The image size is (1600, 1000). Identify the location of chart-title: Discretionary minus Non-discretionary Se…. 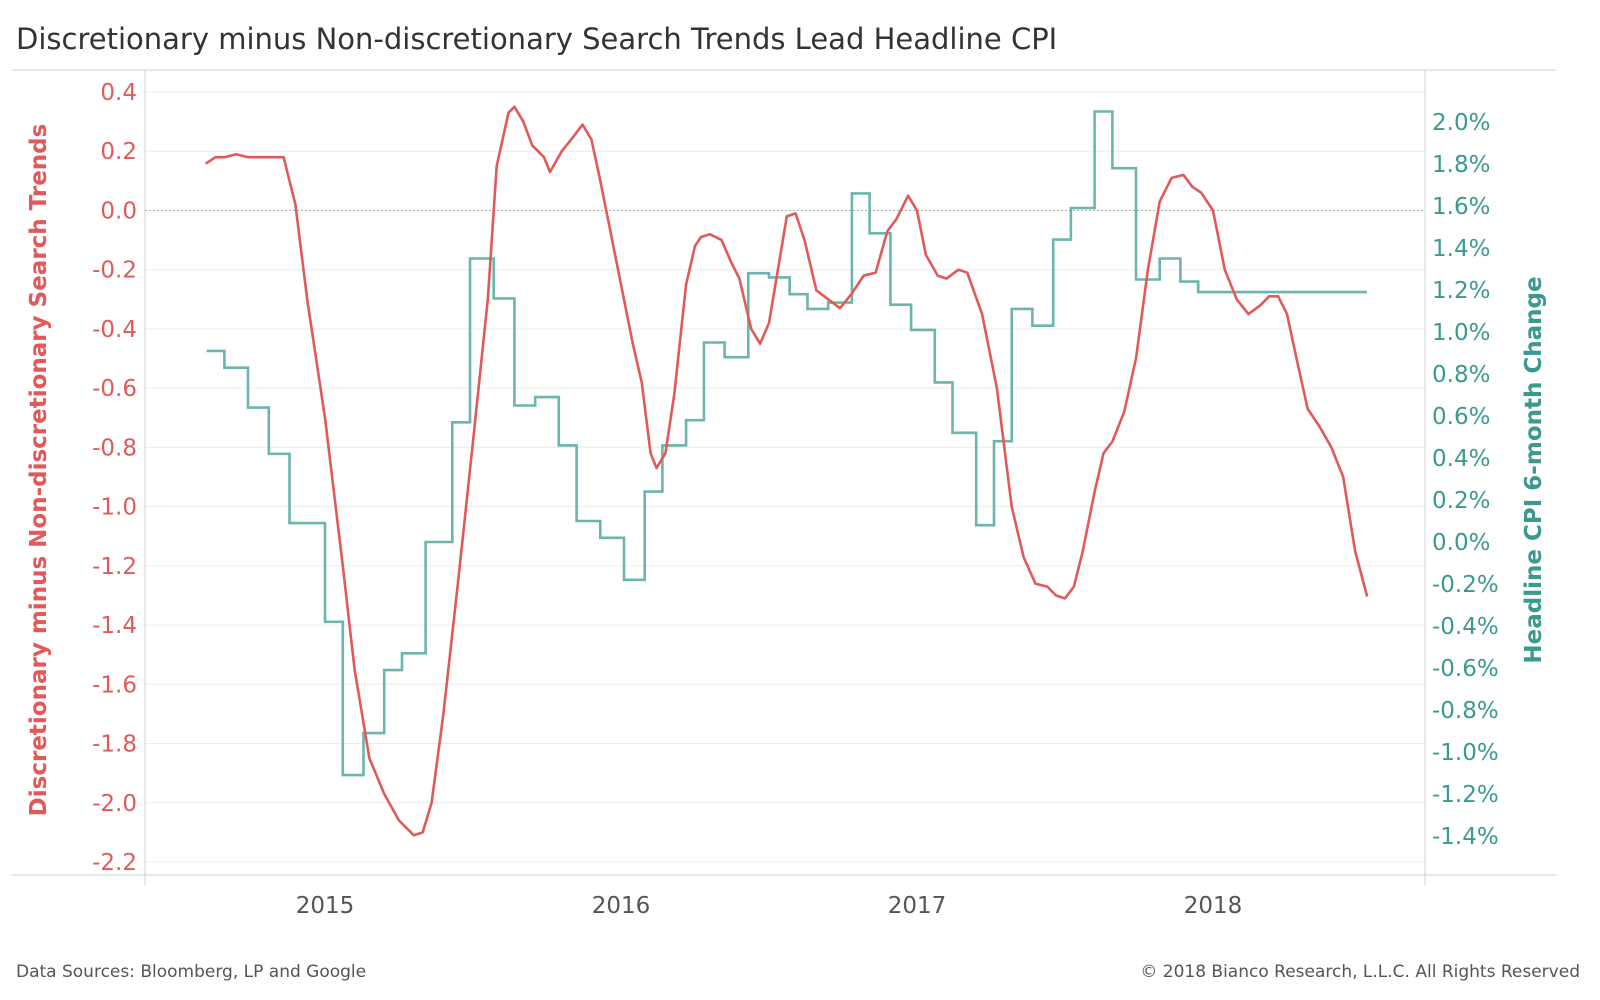
(537, 39).